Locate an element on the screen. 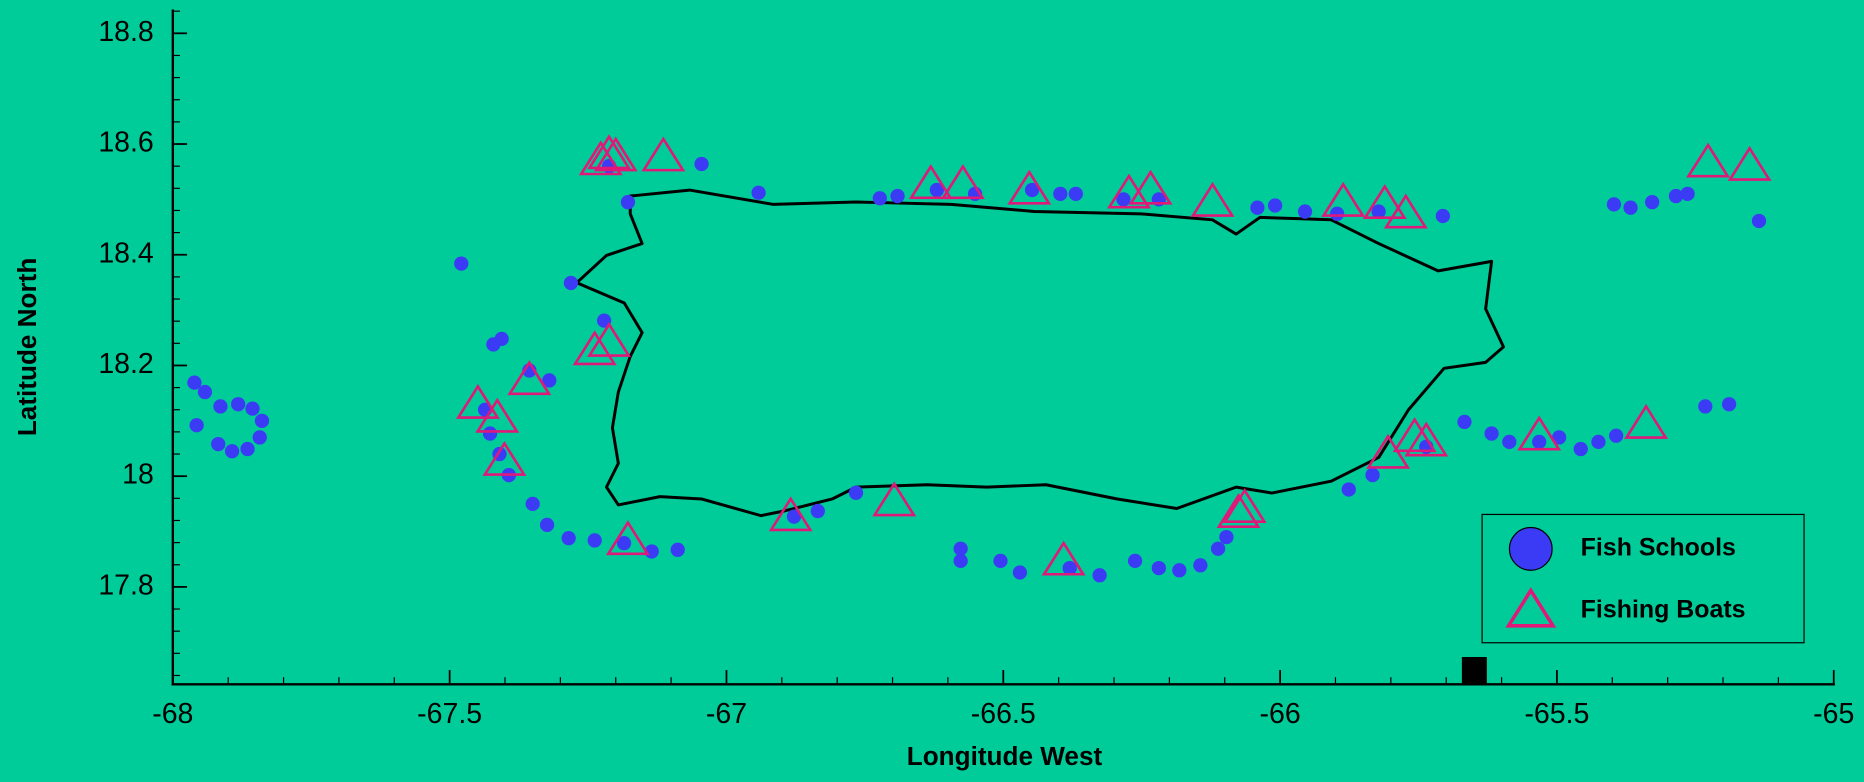 The image size is (1864, 782). y-tick-label: 18.8 is located at coordinates (125, 32).